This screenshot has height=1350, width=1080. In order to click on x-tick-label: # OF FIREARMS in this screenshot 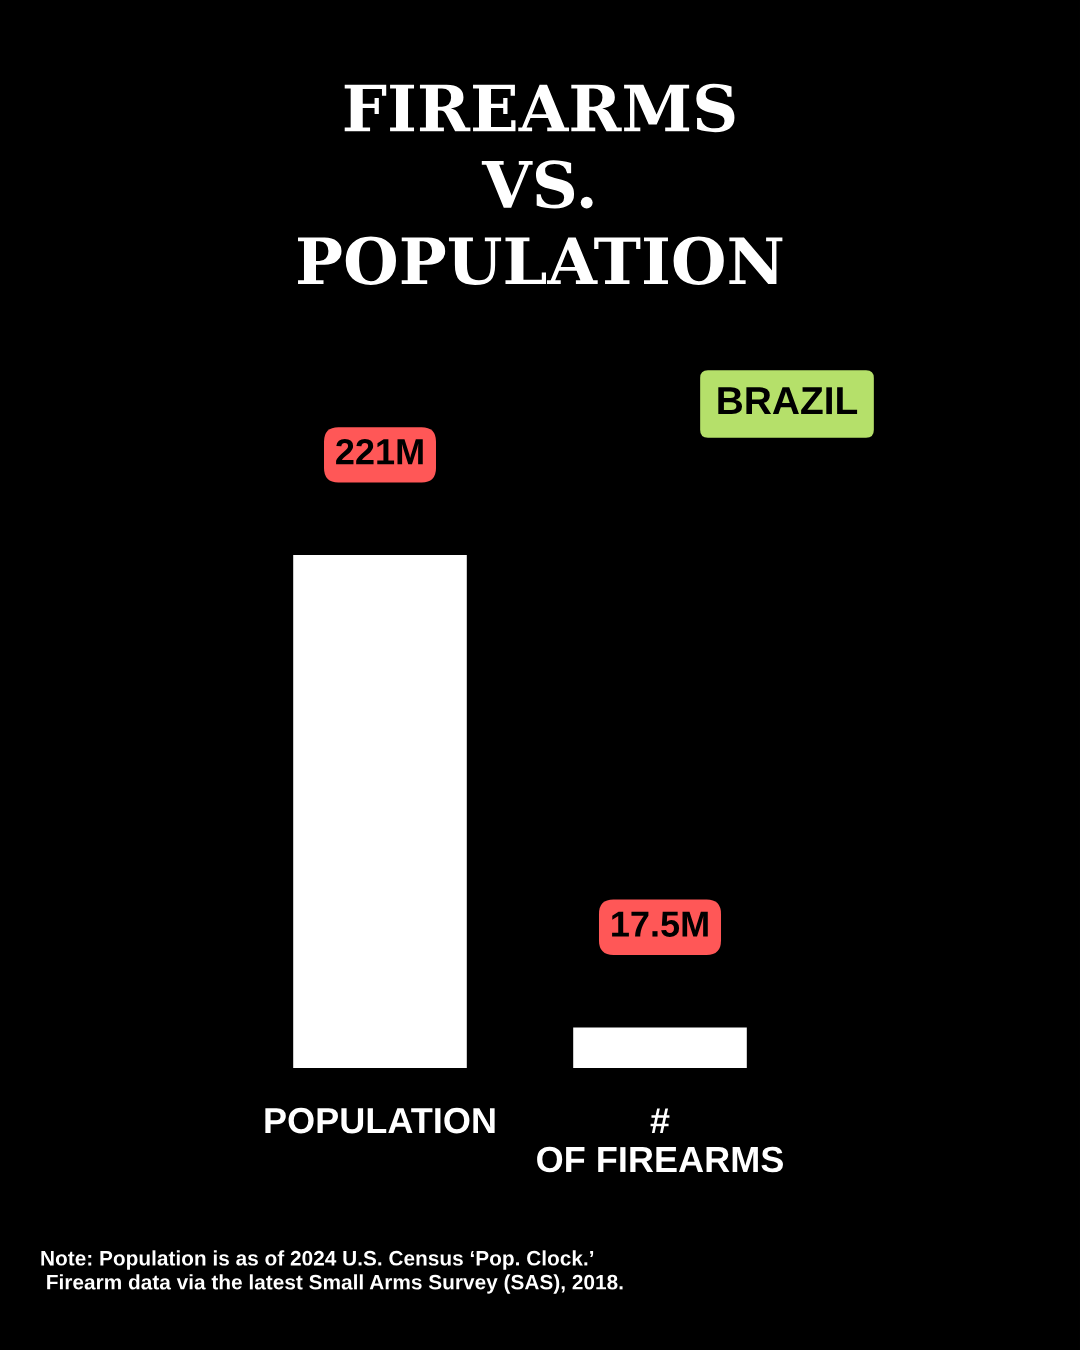, I will do `click(660, 1140)`.